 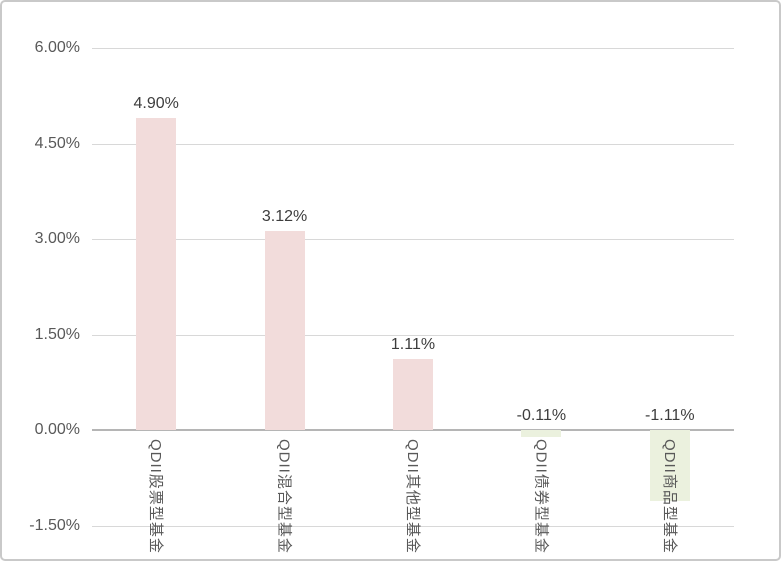 I want to click on y-tick-label: 1.50%, so click(x=57, y=334).